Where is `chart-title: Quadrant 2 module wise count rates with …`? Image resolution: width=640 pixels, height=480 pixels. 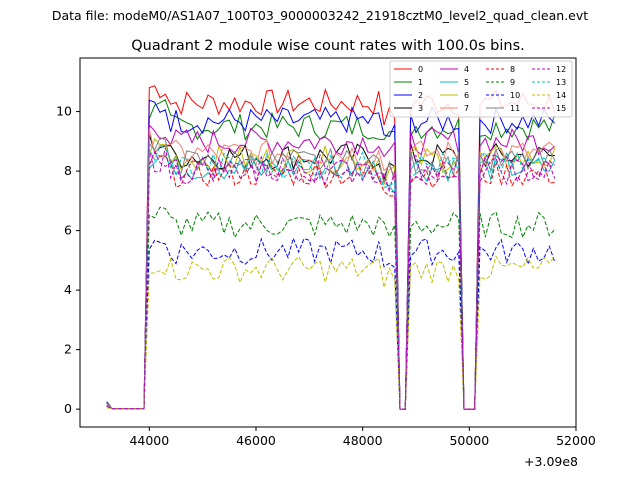
chart-title: Quadrant 2 module wise count rates with … is located at coordinates (328, 46).